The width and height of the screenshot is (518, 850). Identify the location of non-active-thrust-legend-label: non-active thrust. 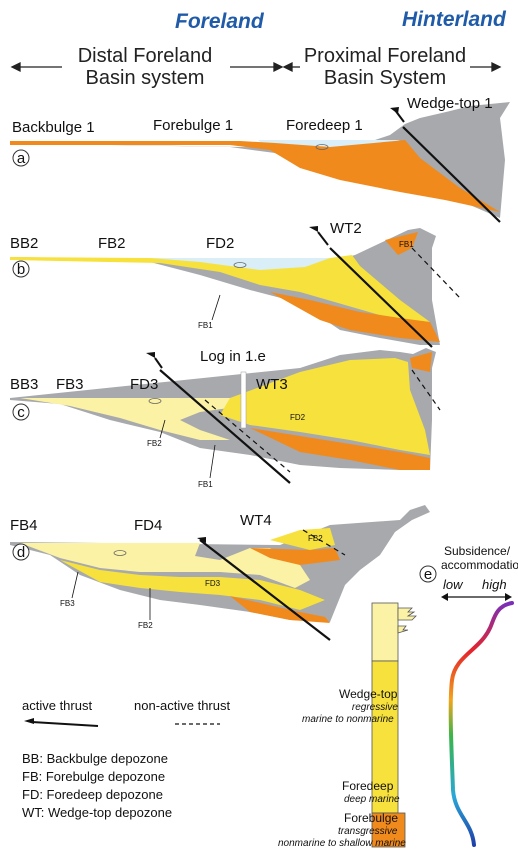
(182, 705).